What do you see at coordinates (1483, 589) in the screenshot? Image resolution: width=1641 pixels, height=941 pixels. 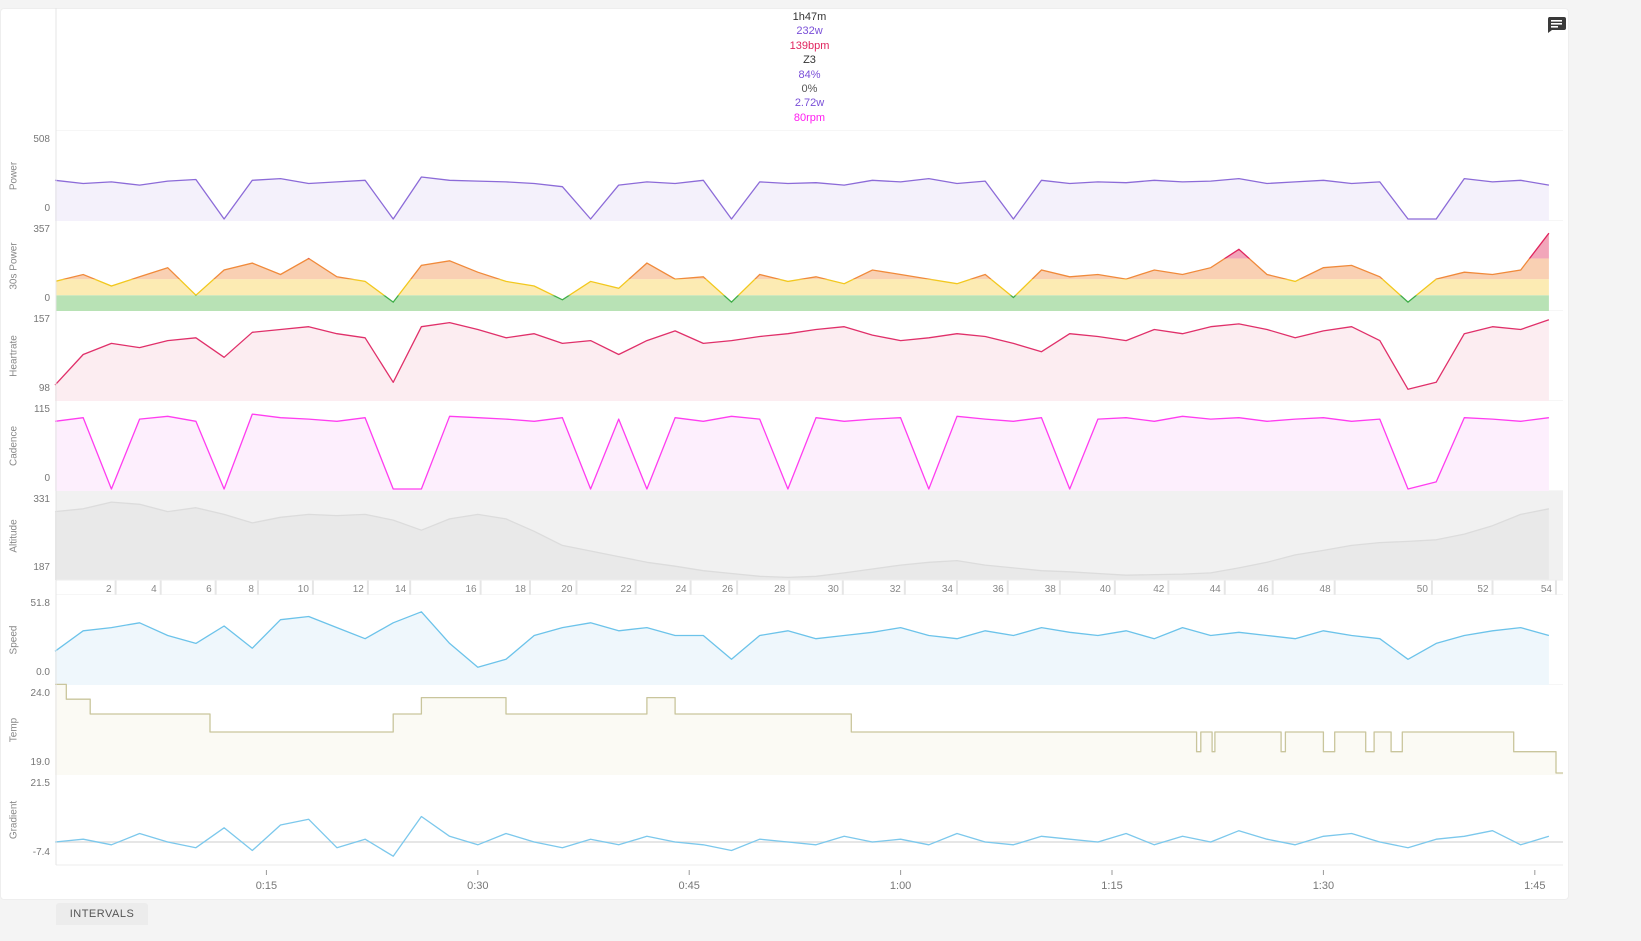 I see `lap-label: 52` at bounding box center [1483, 589].